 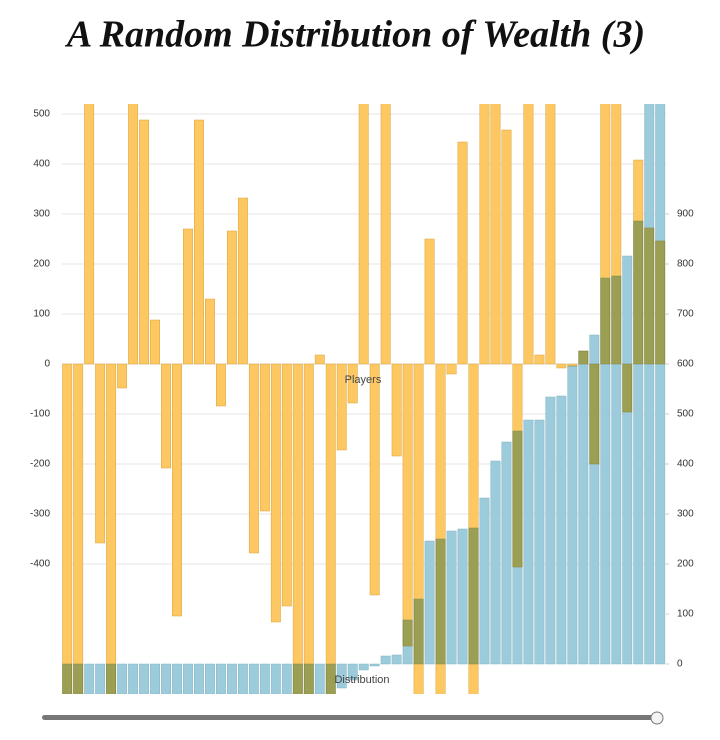 I want to click on y-tick-label: -200, so click(x=40, y=464).